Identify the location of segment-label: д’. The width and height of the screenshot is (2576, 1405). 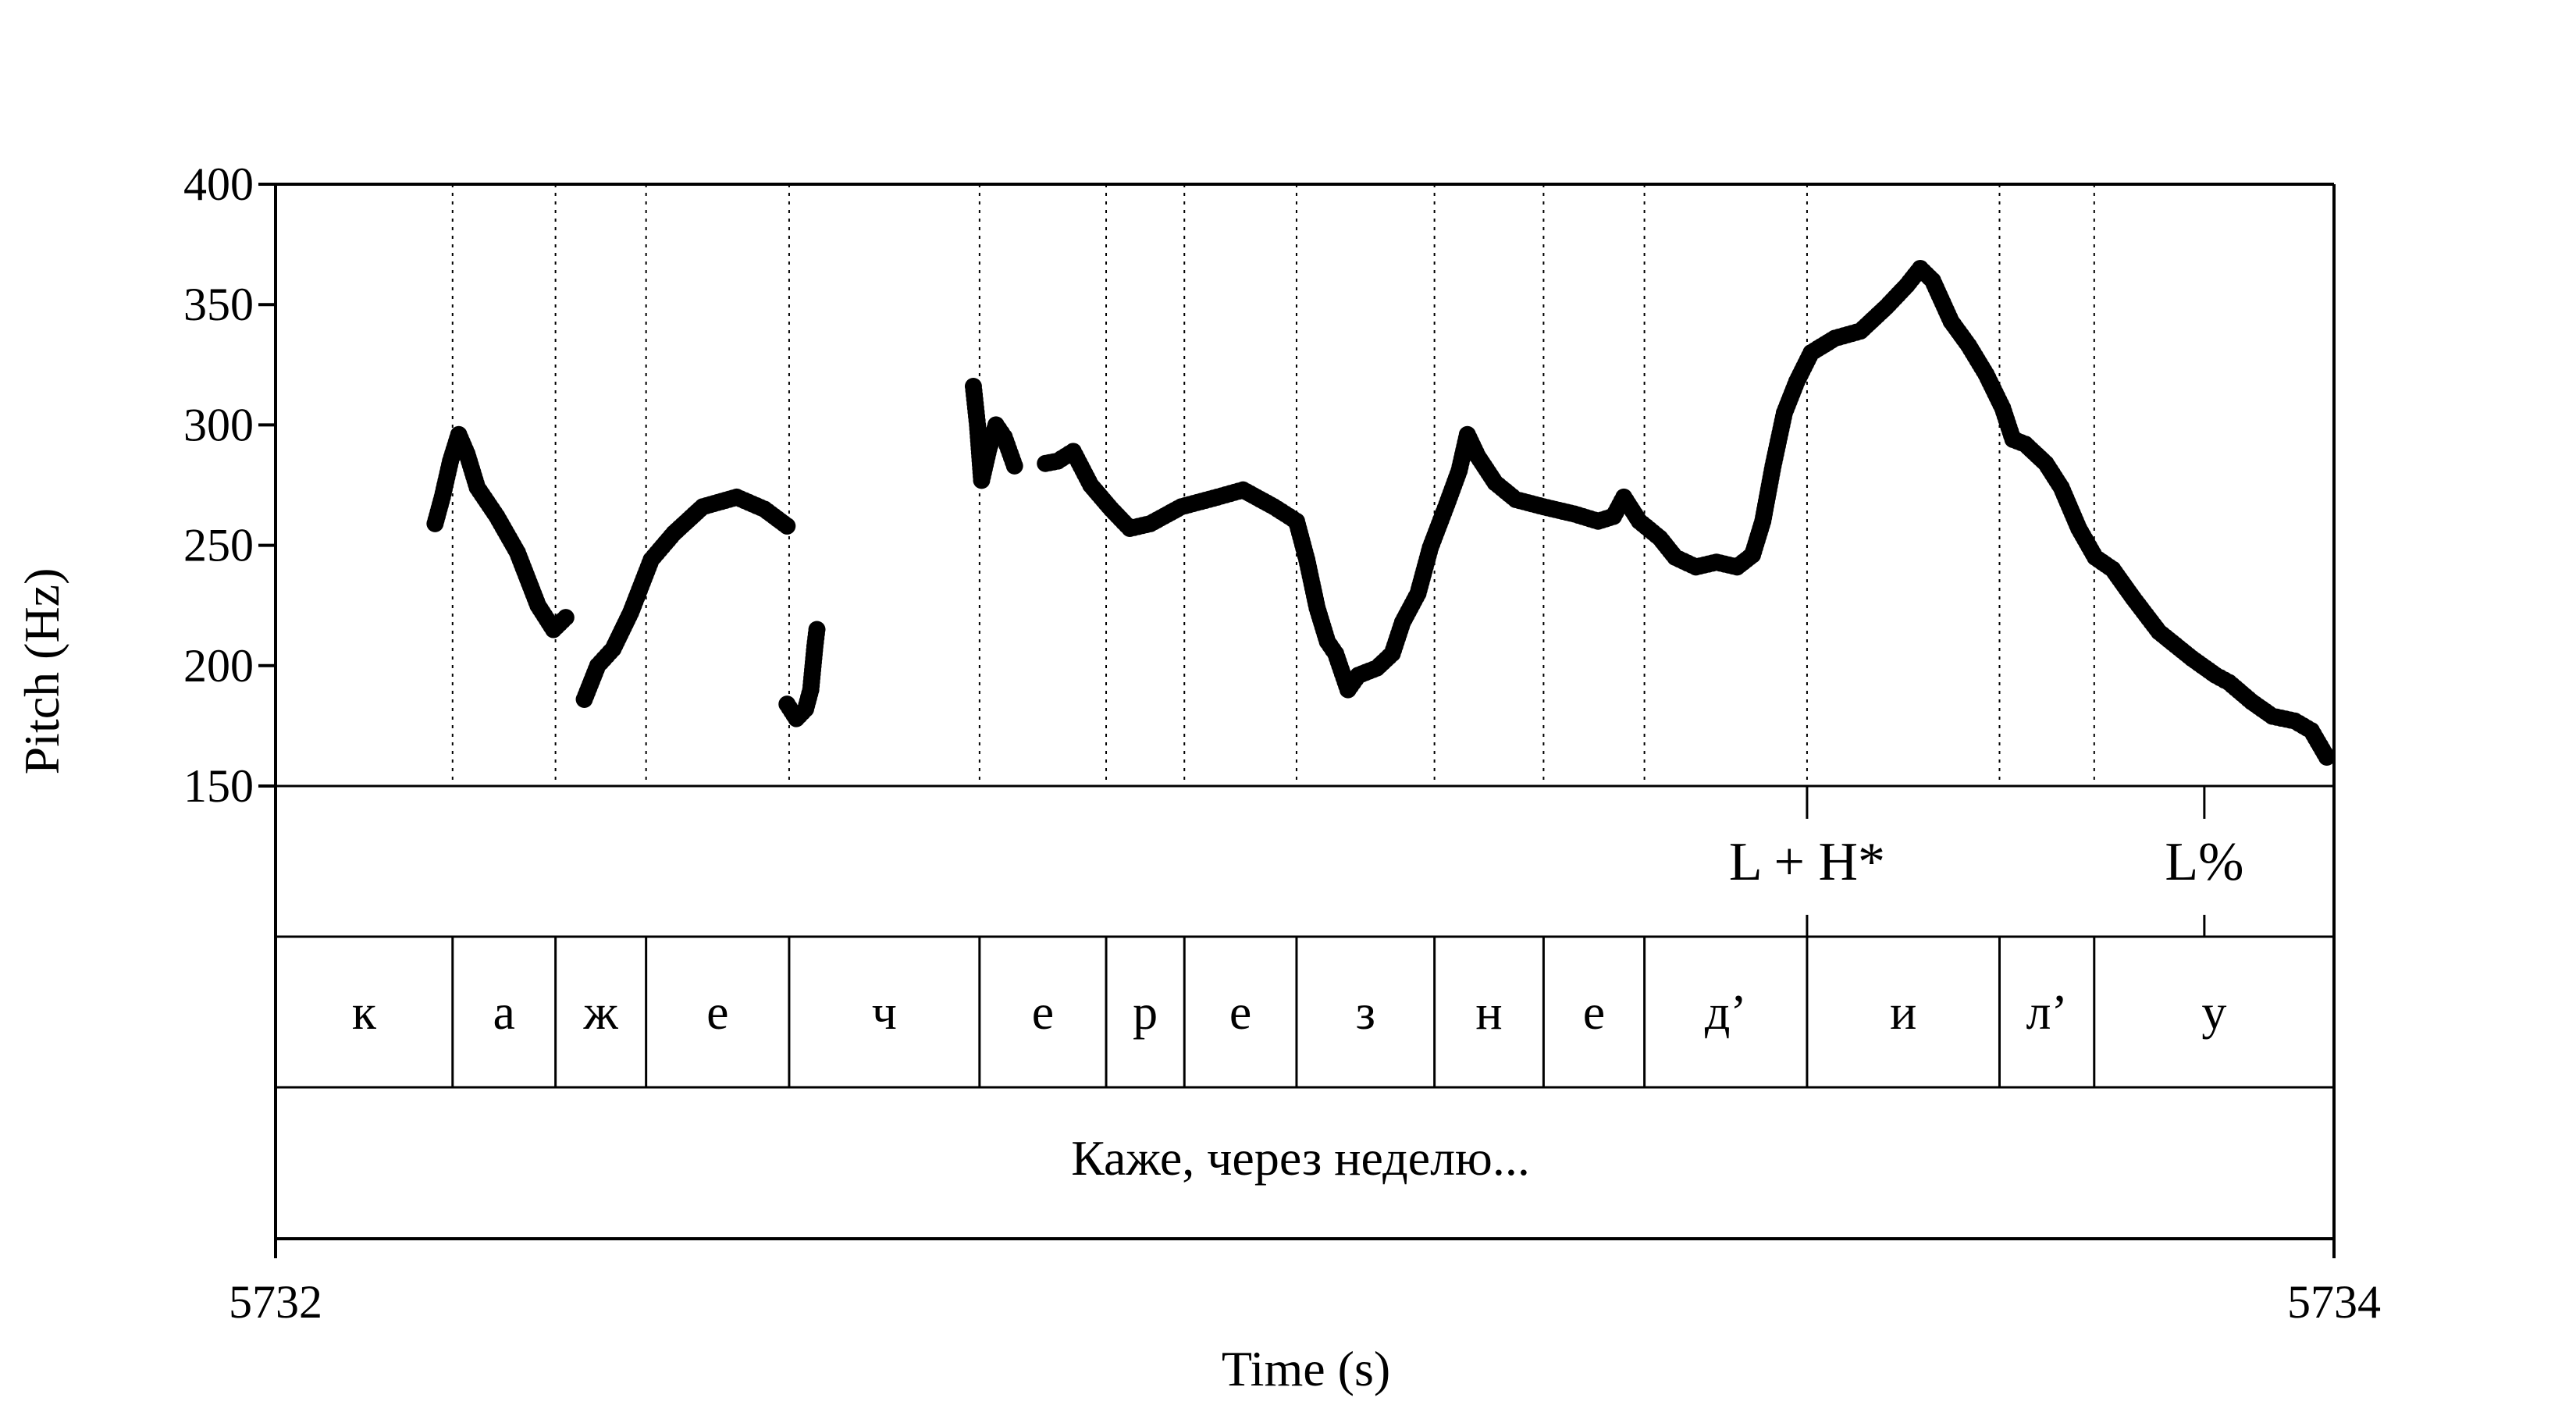
(1726, 1012).